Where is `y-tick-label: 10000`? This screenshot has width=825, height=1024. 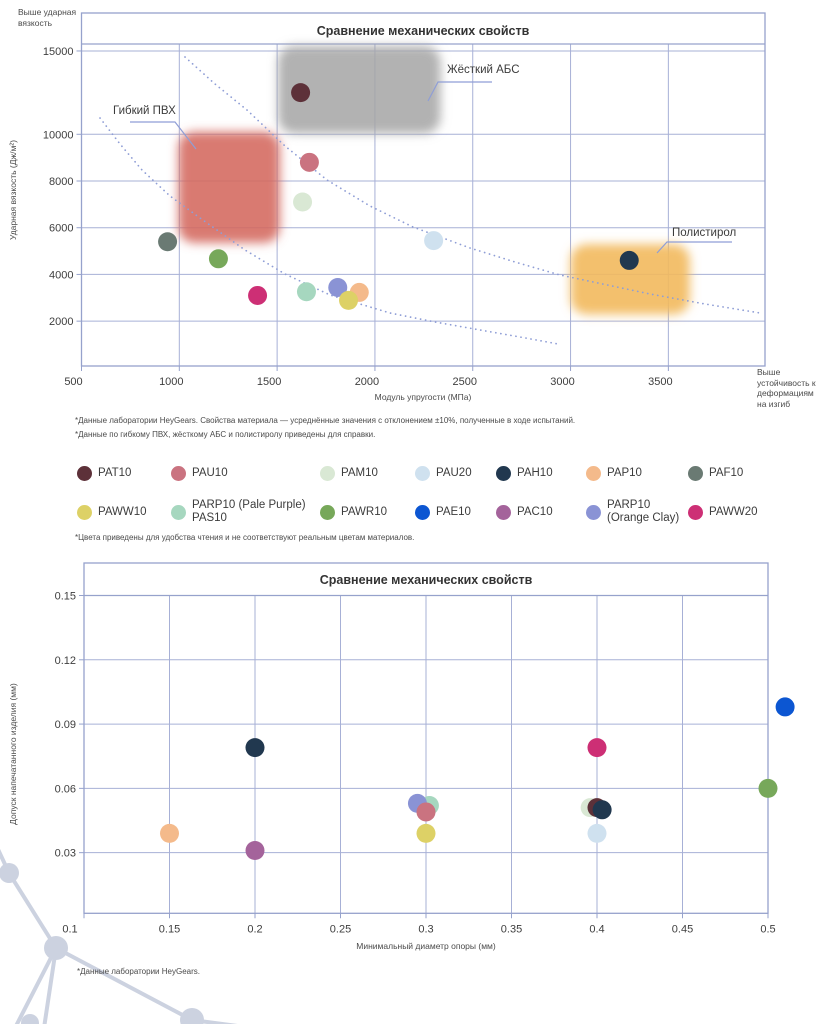 y-tick-label: 10000 is located at coordinates (58, 135).